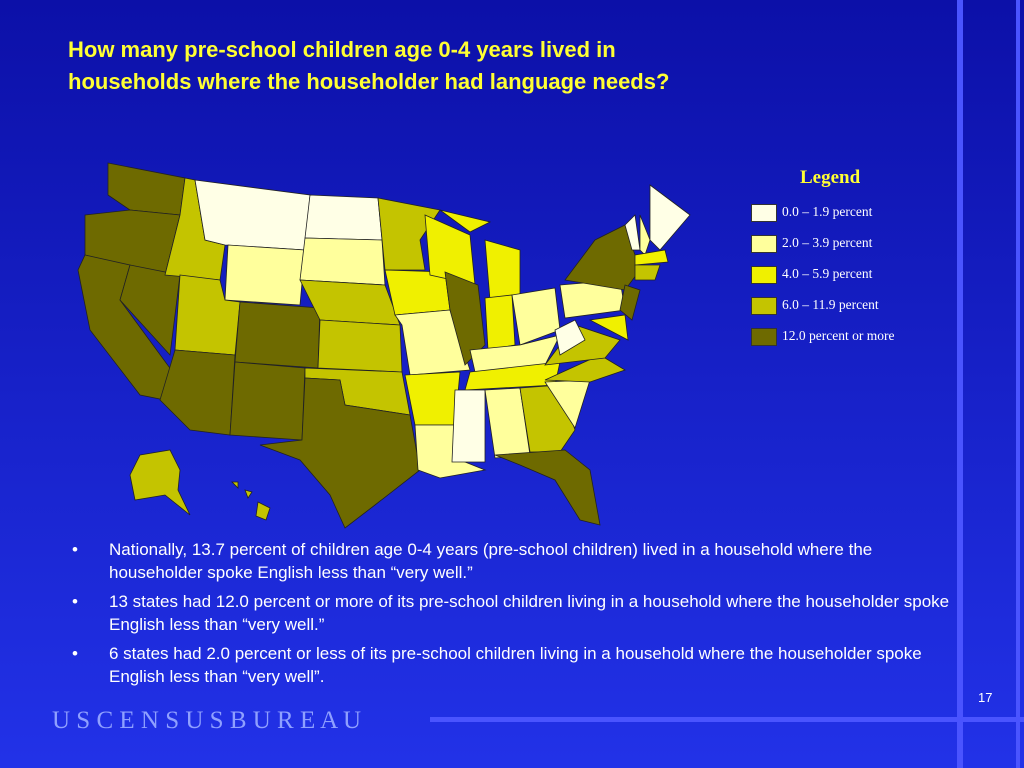 The width and height of the screenshot is (1024, 768). Describe the element at coordinates (827, 273) in the screenshot. I see `legend-label: 4.0 – 5.9 percent` at that location.